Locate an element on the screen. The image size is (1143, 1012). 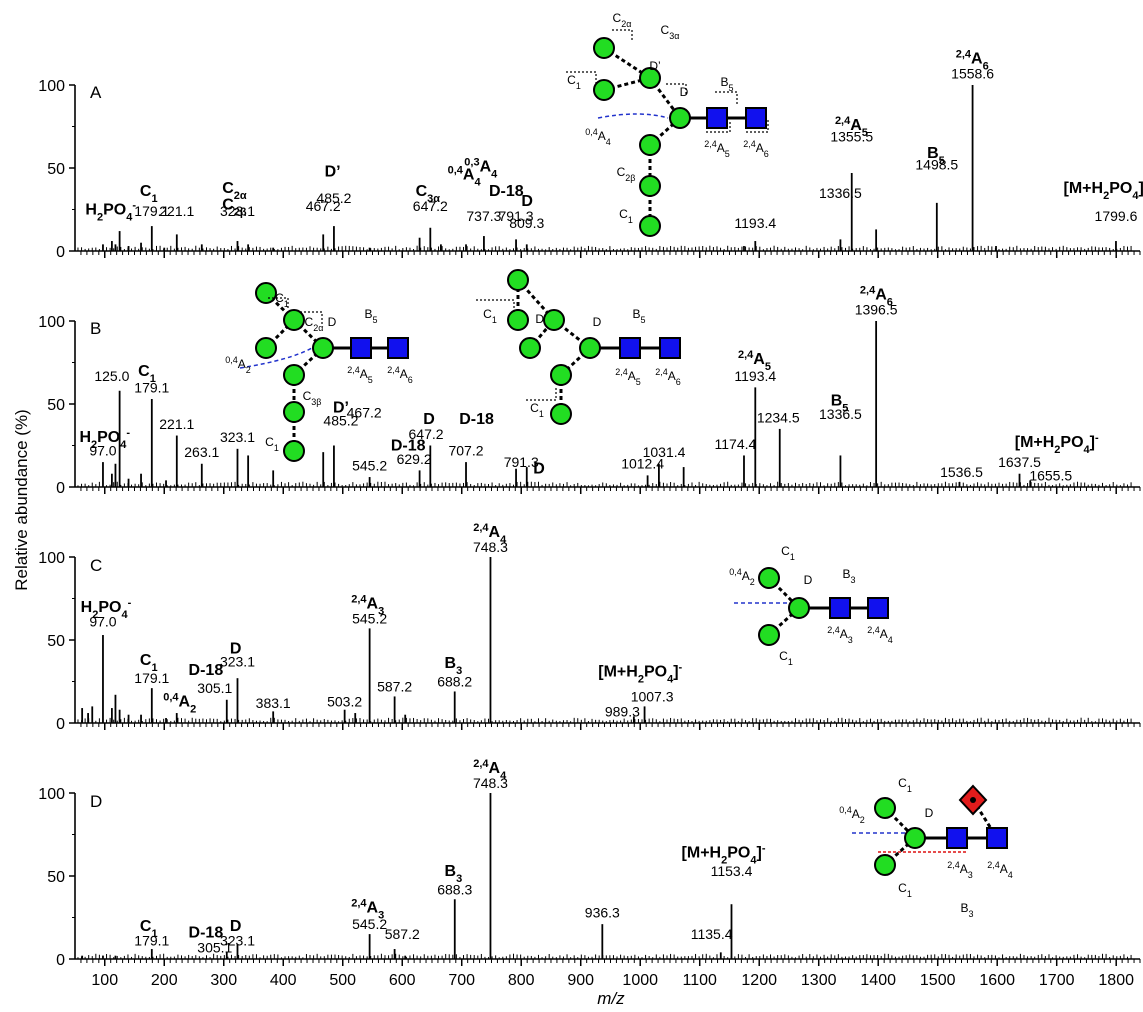
cleavage-label: 2,4A4 is located at coordinates (1000, 870).